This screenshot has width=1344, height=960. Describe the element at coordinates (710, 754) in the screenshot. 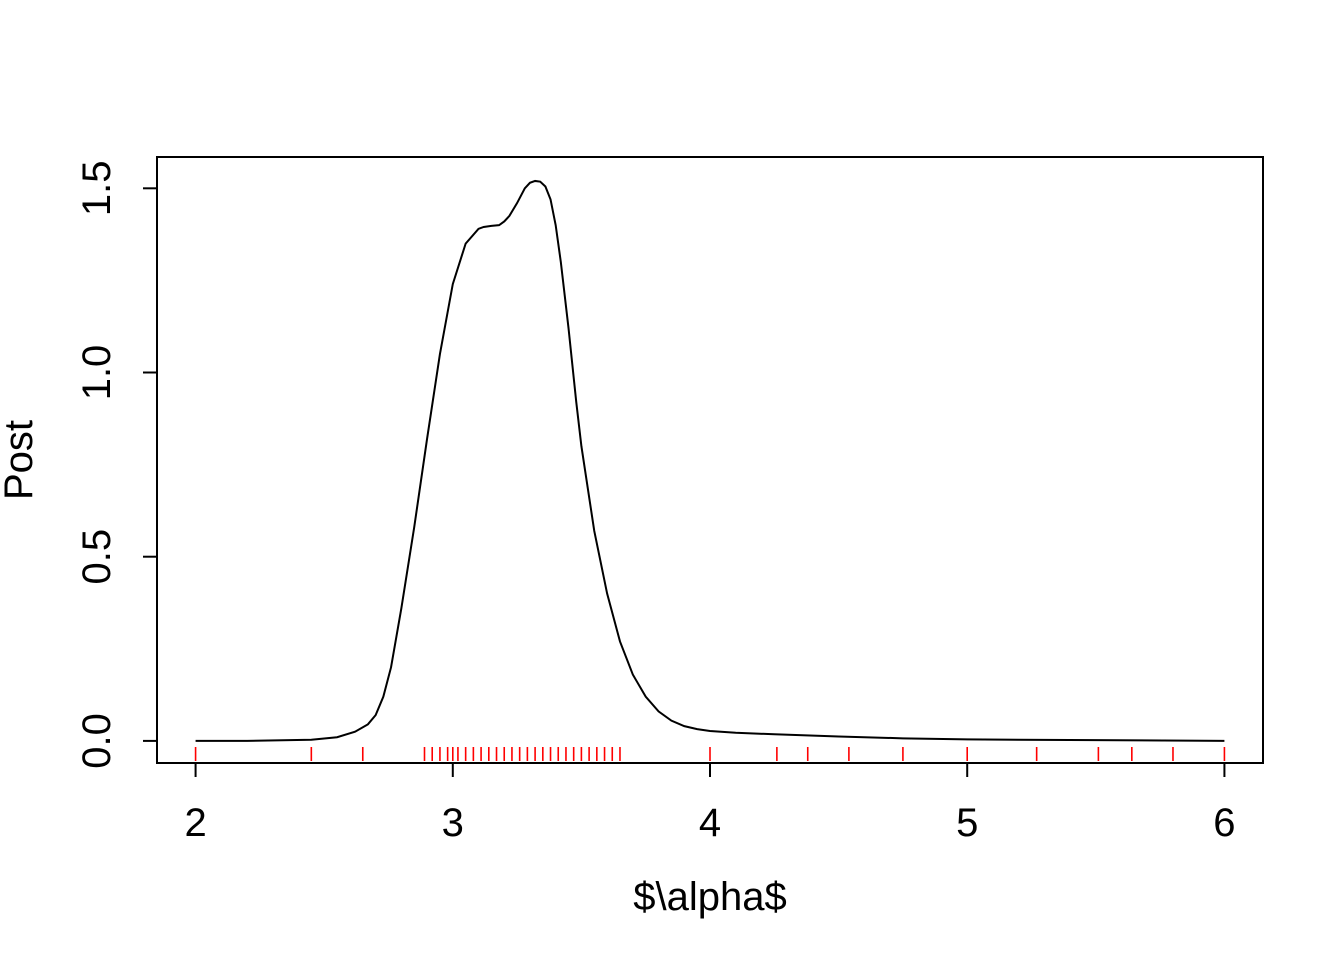

I see `rug-marks` at that location.